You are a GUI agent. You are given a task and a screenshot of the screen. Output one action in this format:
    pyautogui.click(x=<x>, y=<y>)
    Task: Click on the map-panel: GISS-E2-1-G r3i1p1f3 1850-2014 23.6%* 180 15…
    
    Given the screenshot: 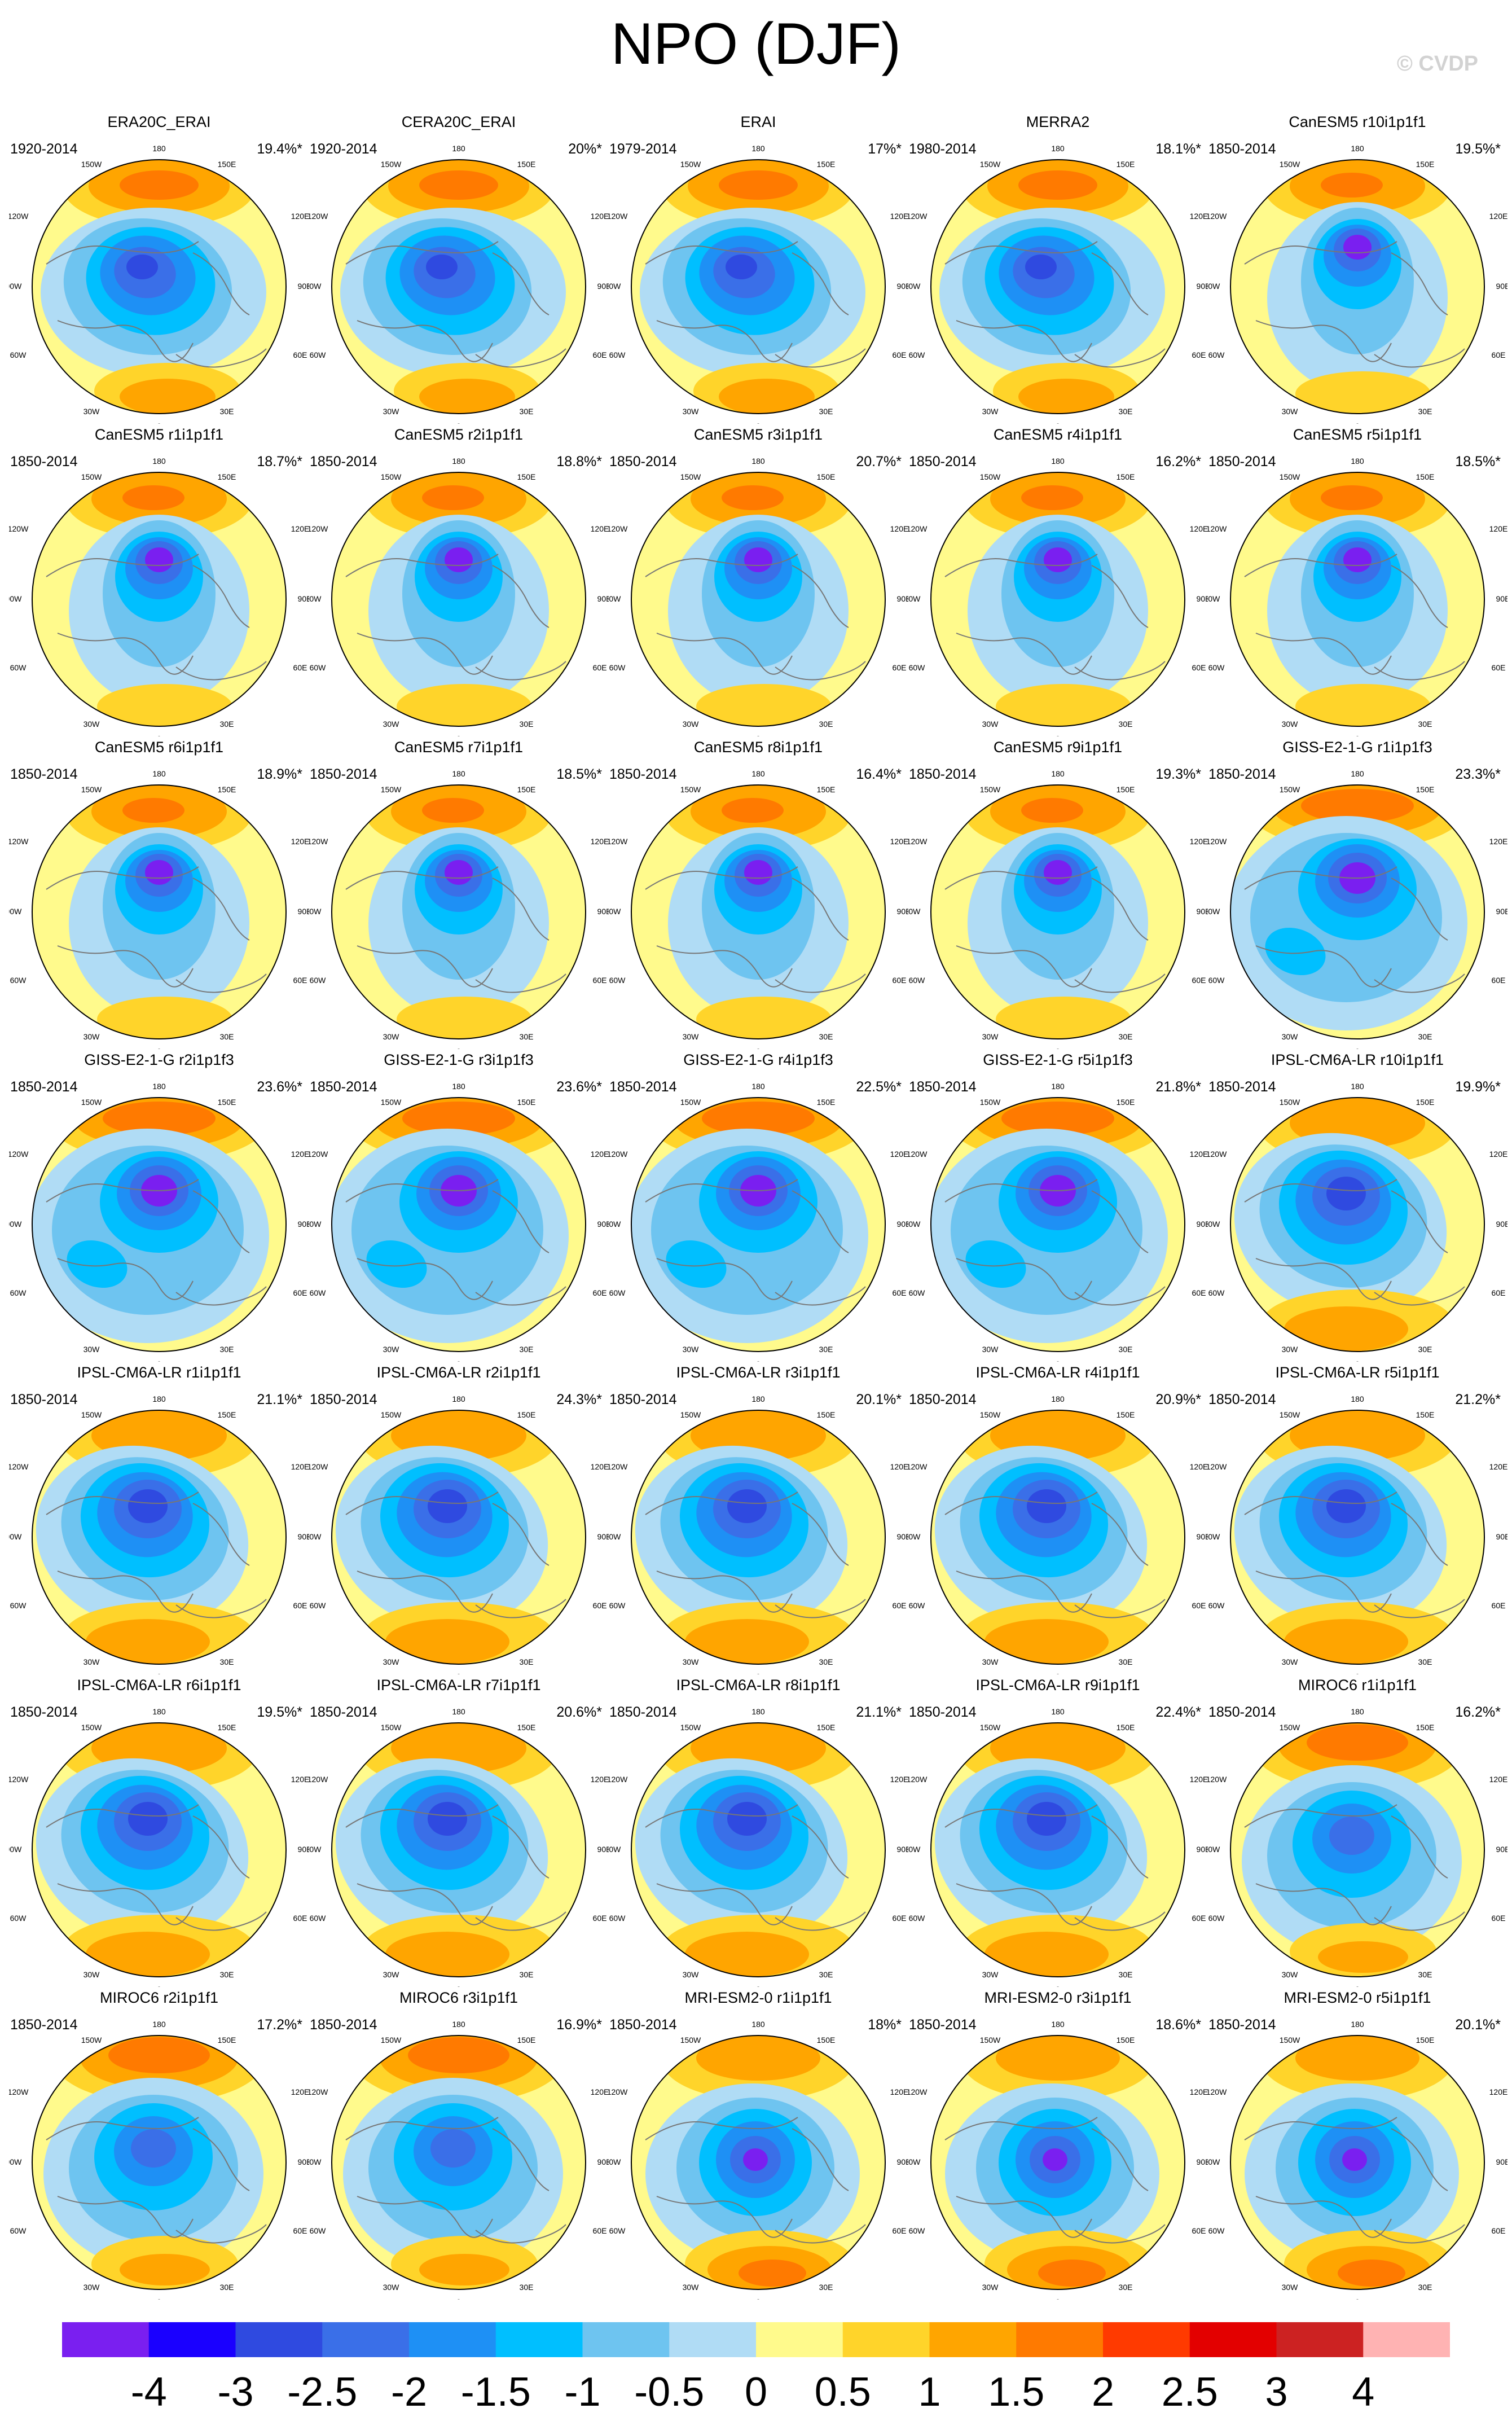 What is the action you would take?
    pyautogui.click(x=459, y=1207)
    